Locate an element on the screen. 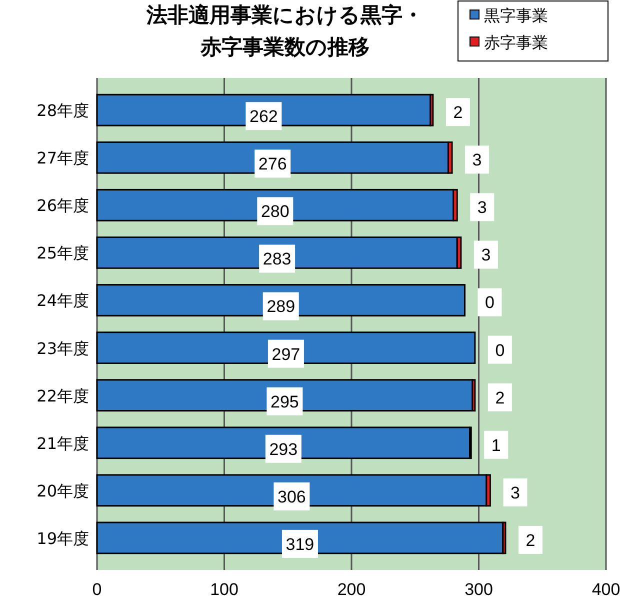 The image size is (622, 603). x-tick-label: 400 is located at coordinates (606, 589).